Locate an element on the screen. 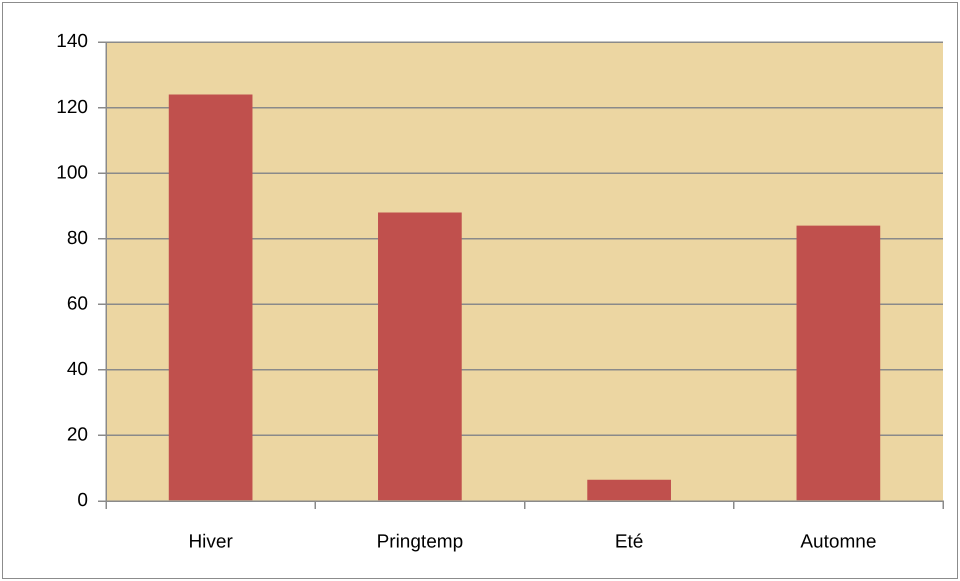 The width and height of the screenshot is (960, 581). y-tick-label: 80 is located at coordinates (77, 238).